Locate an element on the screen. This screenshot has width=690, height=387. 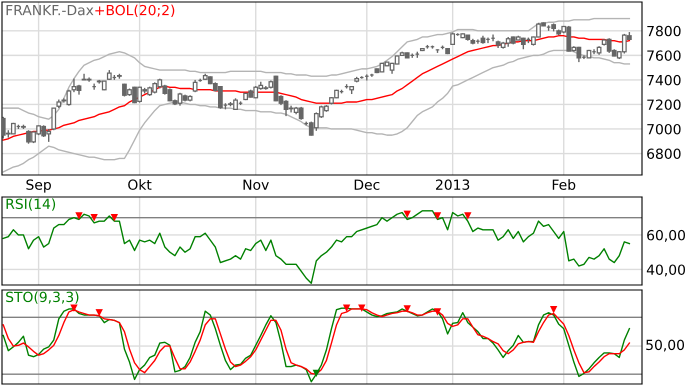
ref-line-label: 50,00 is located at coordinates (665, 346).